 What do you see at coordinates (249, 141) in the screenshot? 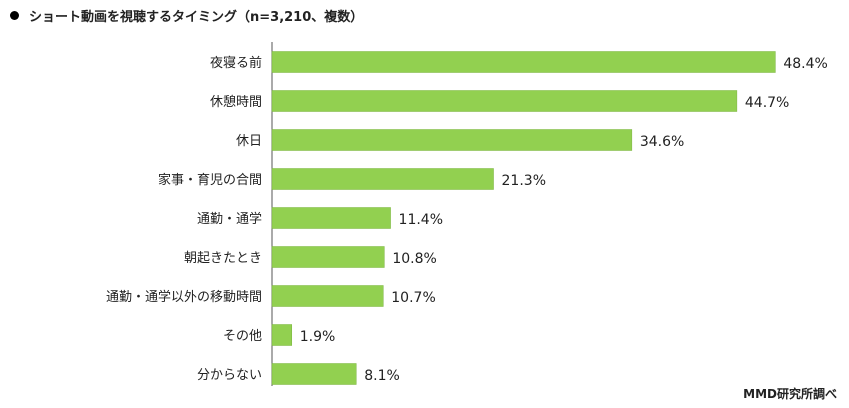
I see `category-label: 休日` at bounding box center [249, 141].